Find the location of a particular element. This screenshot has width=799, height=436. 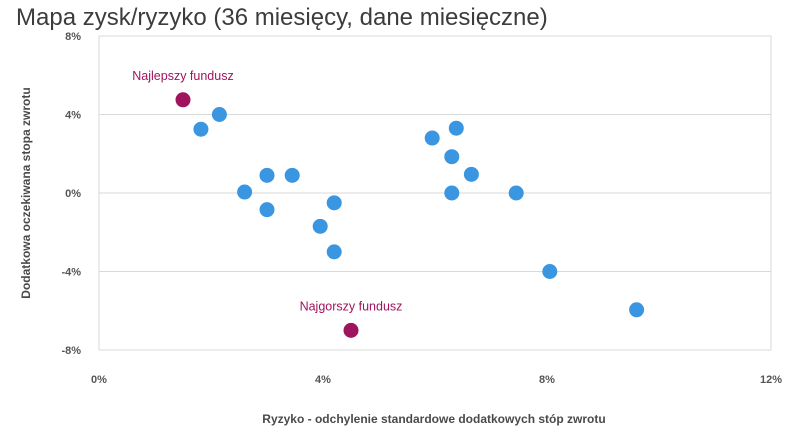

y-tick-label: 8% is located at coordinates (73, 37).